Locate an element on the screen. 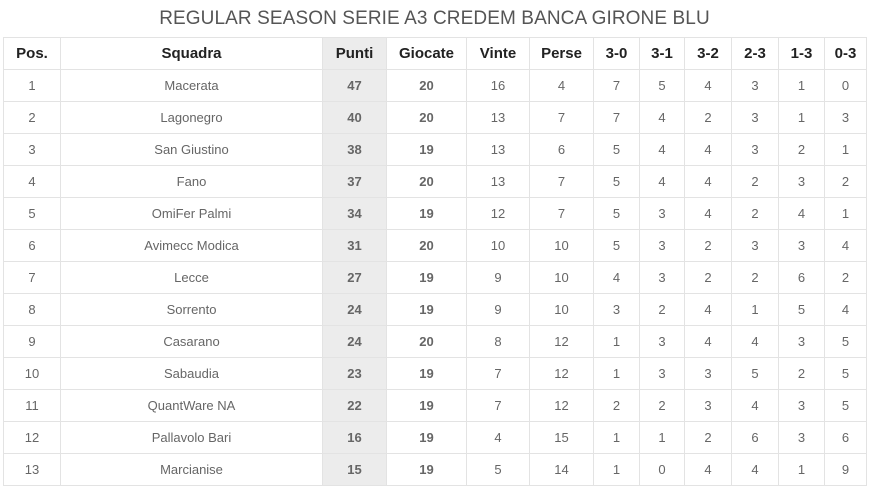 The image size is (869, 495). table-row: 1 Macerata 47 20 16 4 7 5 4 3 1 0 is located at coordinates (435, 85).